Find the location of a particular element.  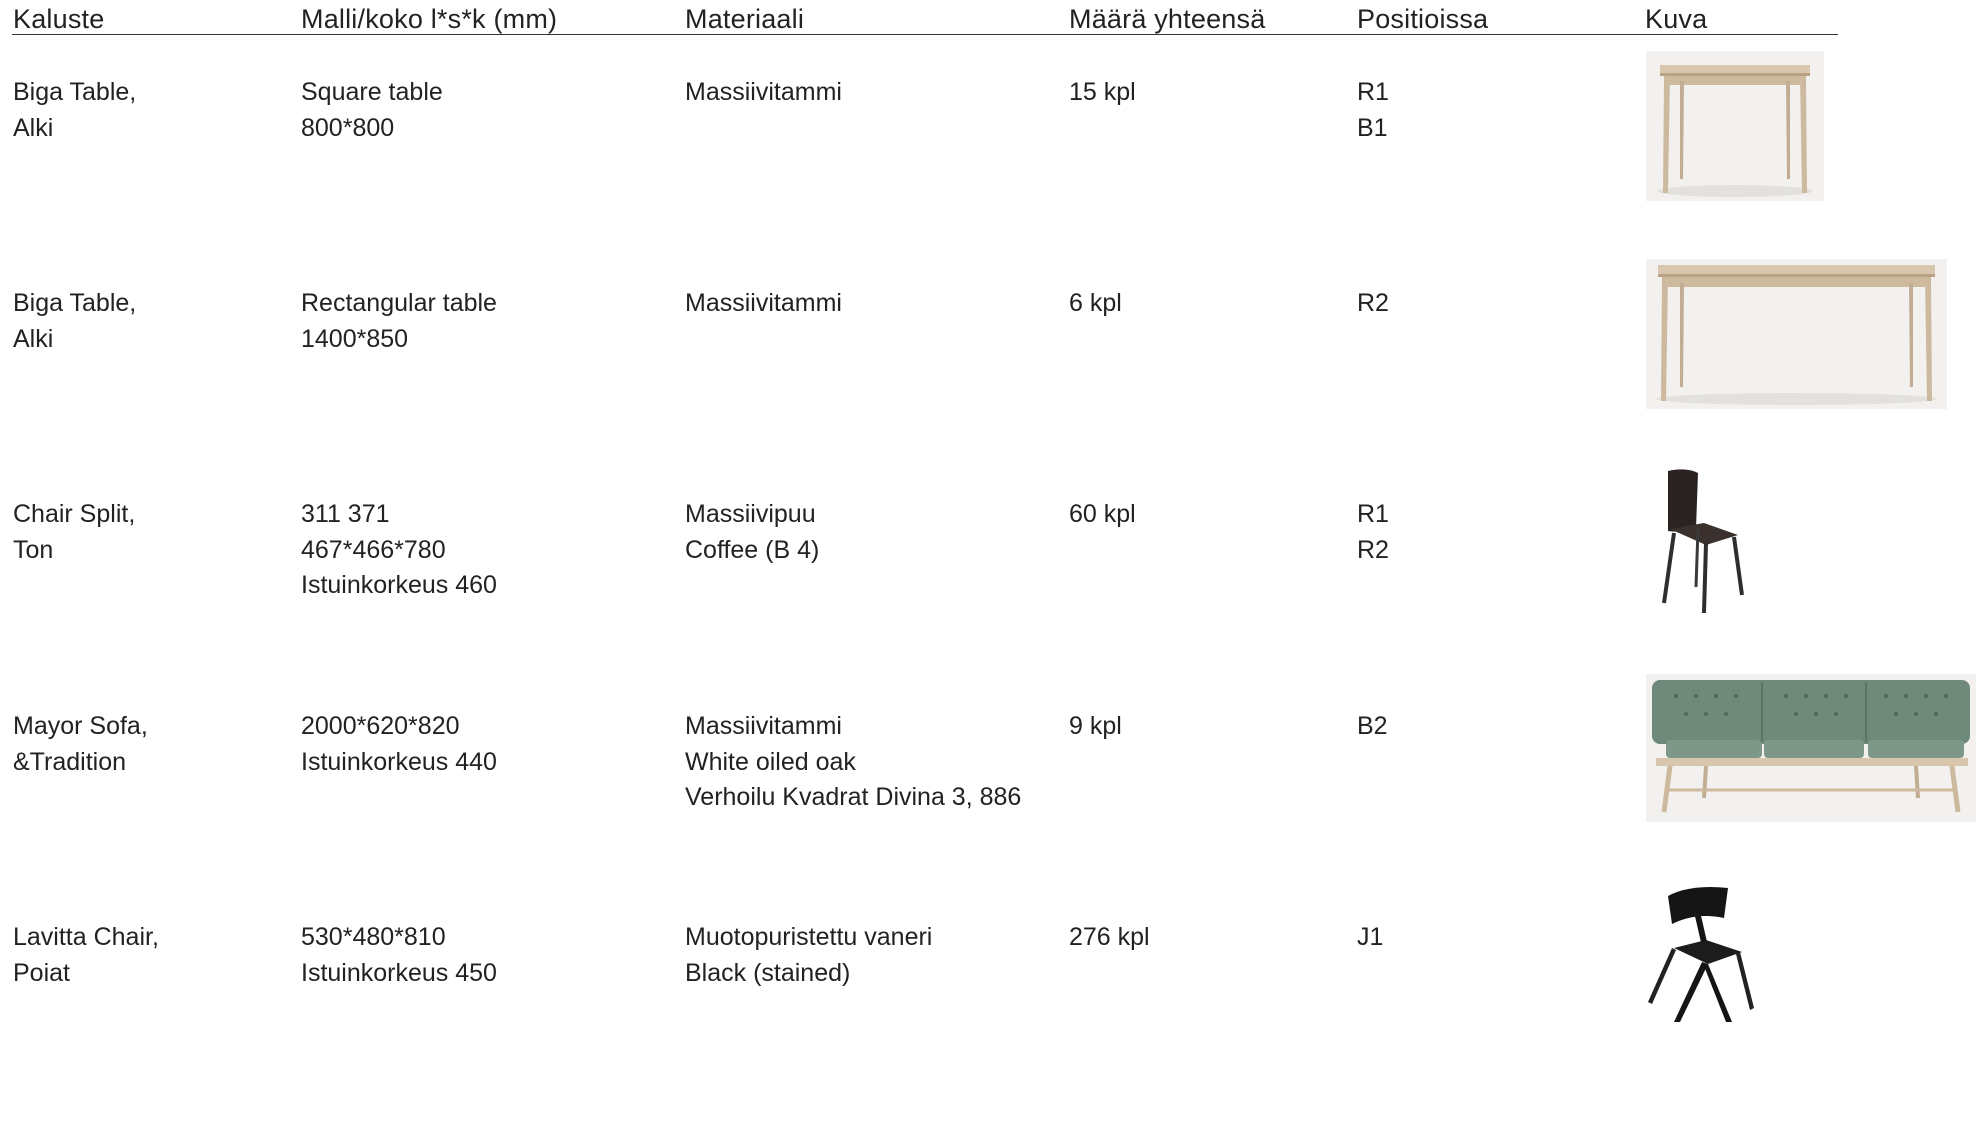

header-image: Kuva is located at coordinates (1676, 19).